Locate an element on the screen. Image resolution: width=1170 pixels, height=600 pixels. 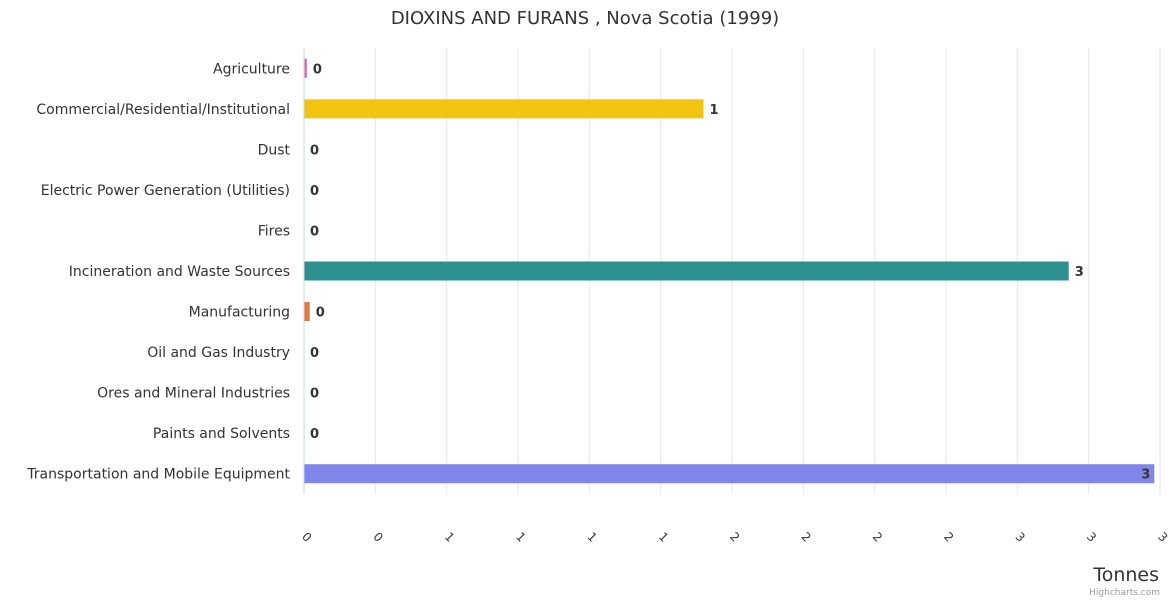
category-label: Incineration and Waste Sources is located at coordinates (179, 272).